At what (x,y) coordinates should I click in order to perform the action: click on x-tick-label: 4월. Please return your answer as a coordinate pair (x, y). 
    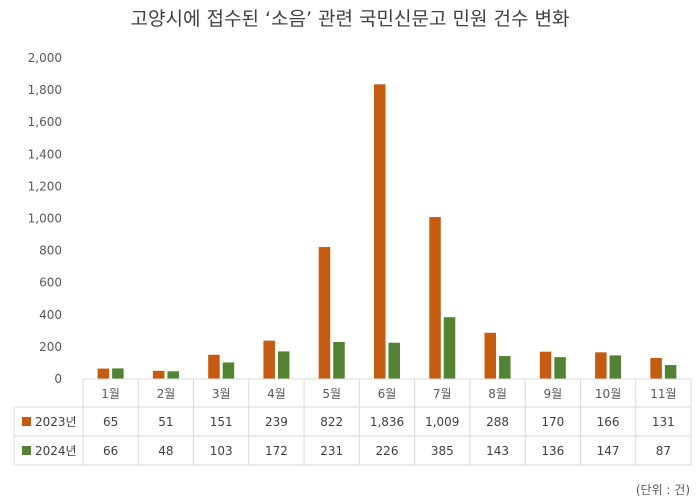
    Looking at the image, I should click on (276, 394).